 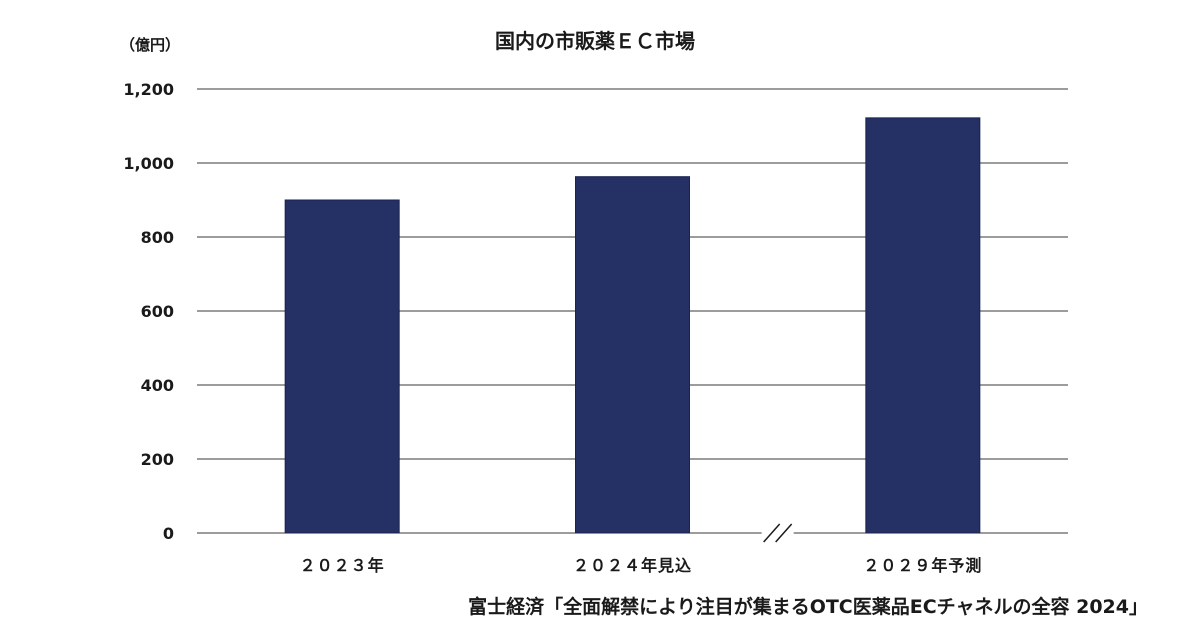 I want to click on x-tick-label-2: ２０２４年見込, so click(x=632, y=565).